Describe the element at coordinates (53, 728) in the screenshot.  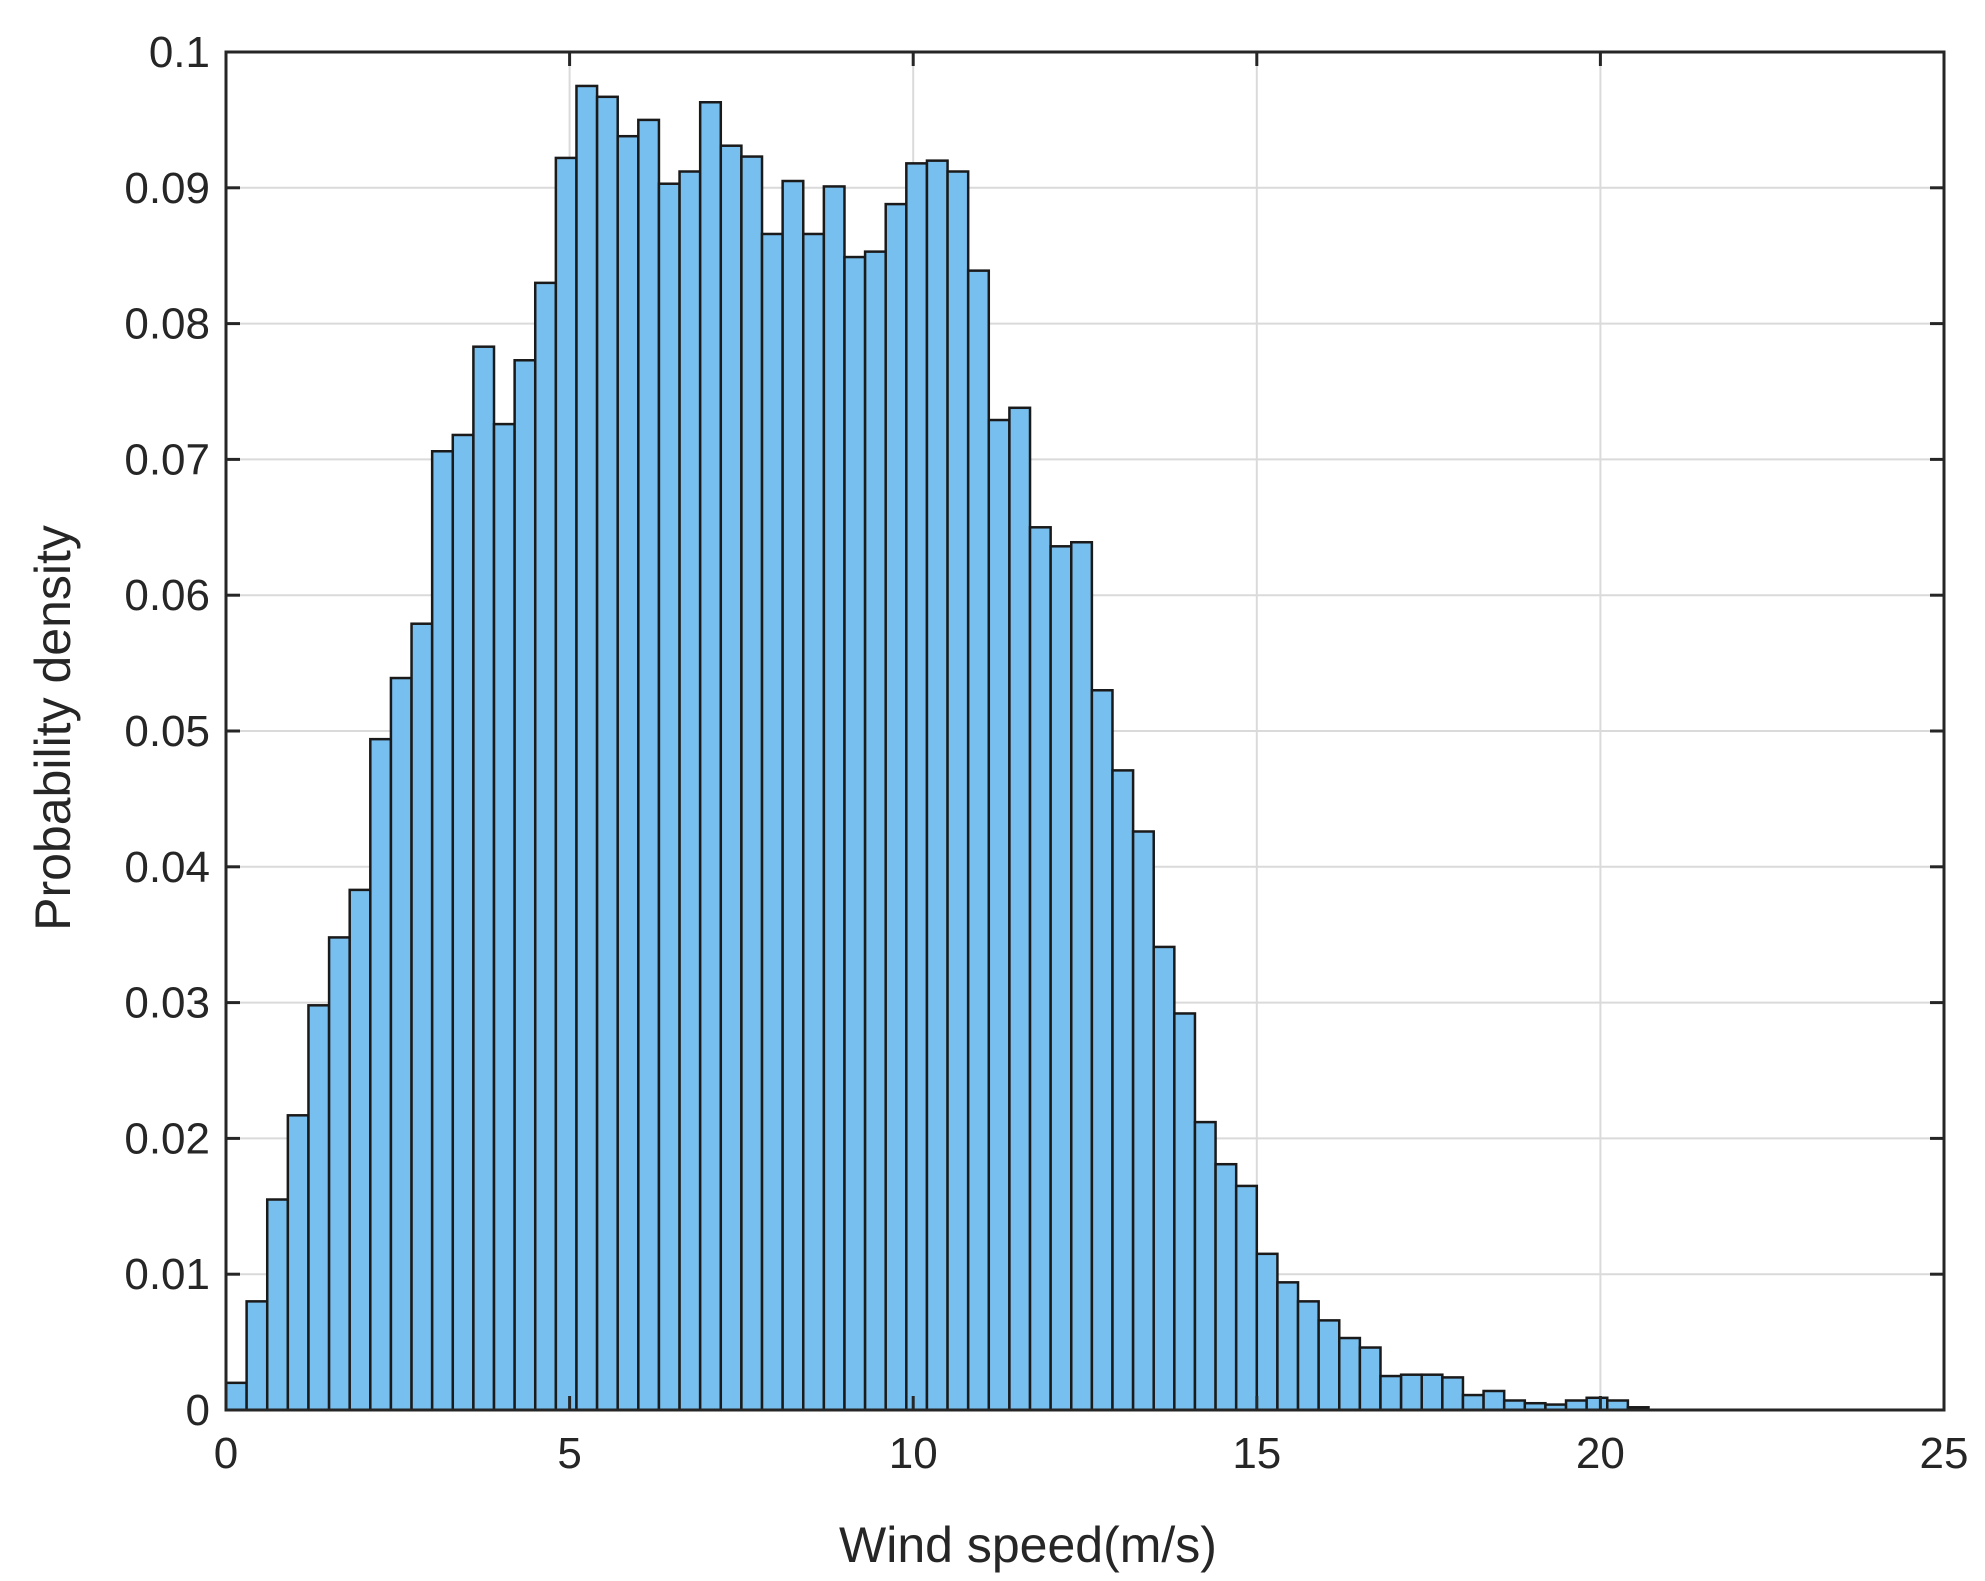
I see `y-axis-label: Probability density` at that location.